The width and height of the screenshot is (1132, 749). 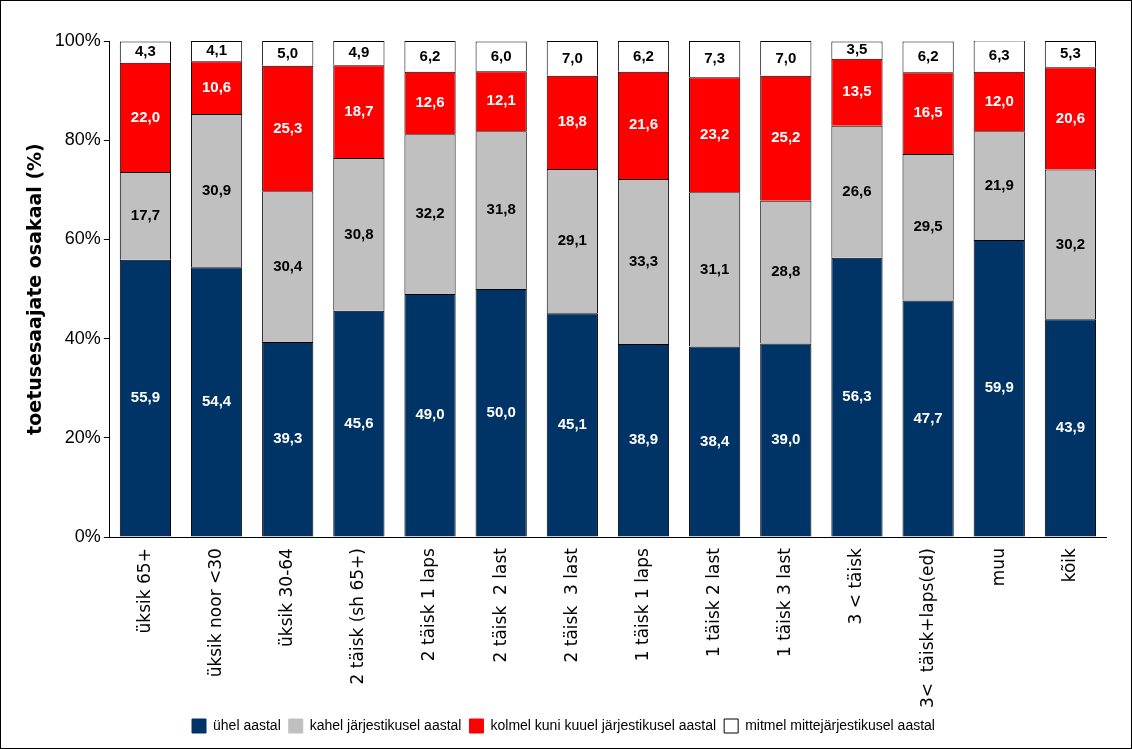 I want to click on y-tick-label: 20%, so click(x=82, y=436).